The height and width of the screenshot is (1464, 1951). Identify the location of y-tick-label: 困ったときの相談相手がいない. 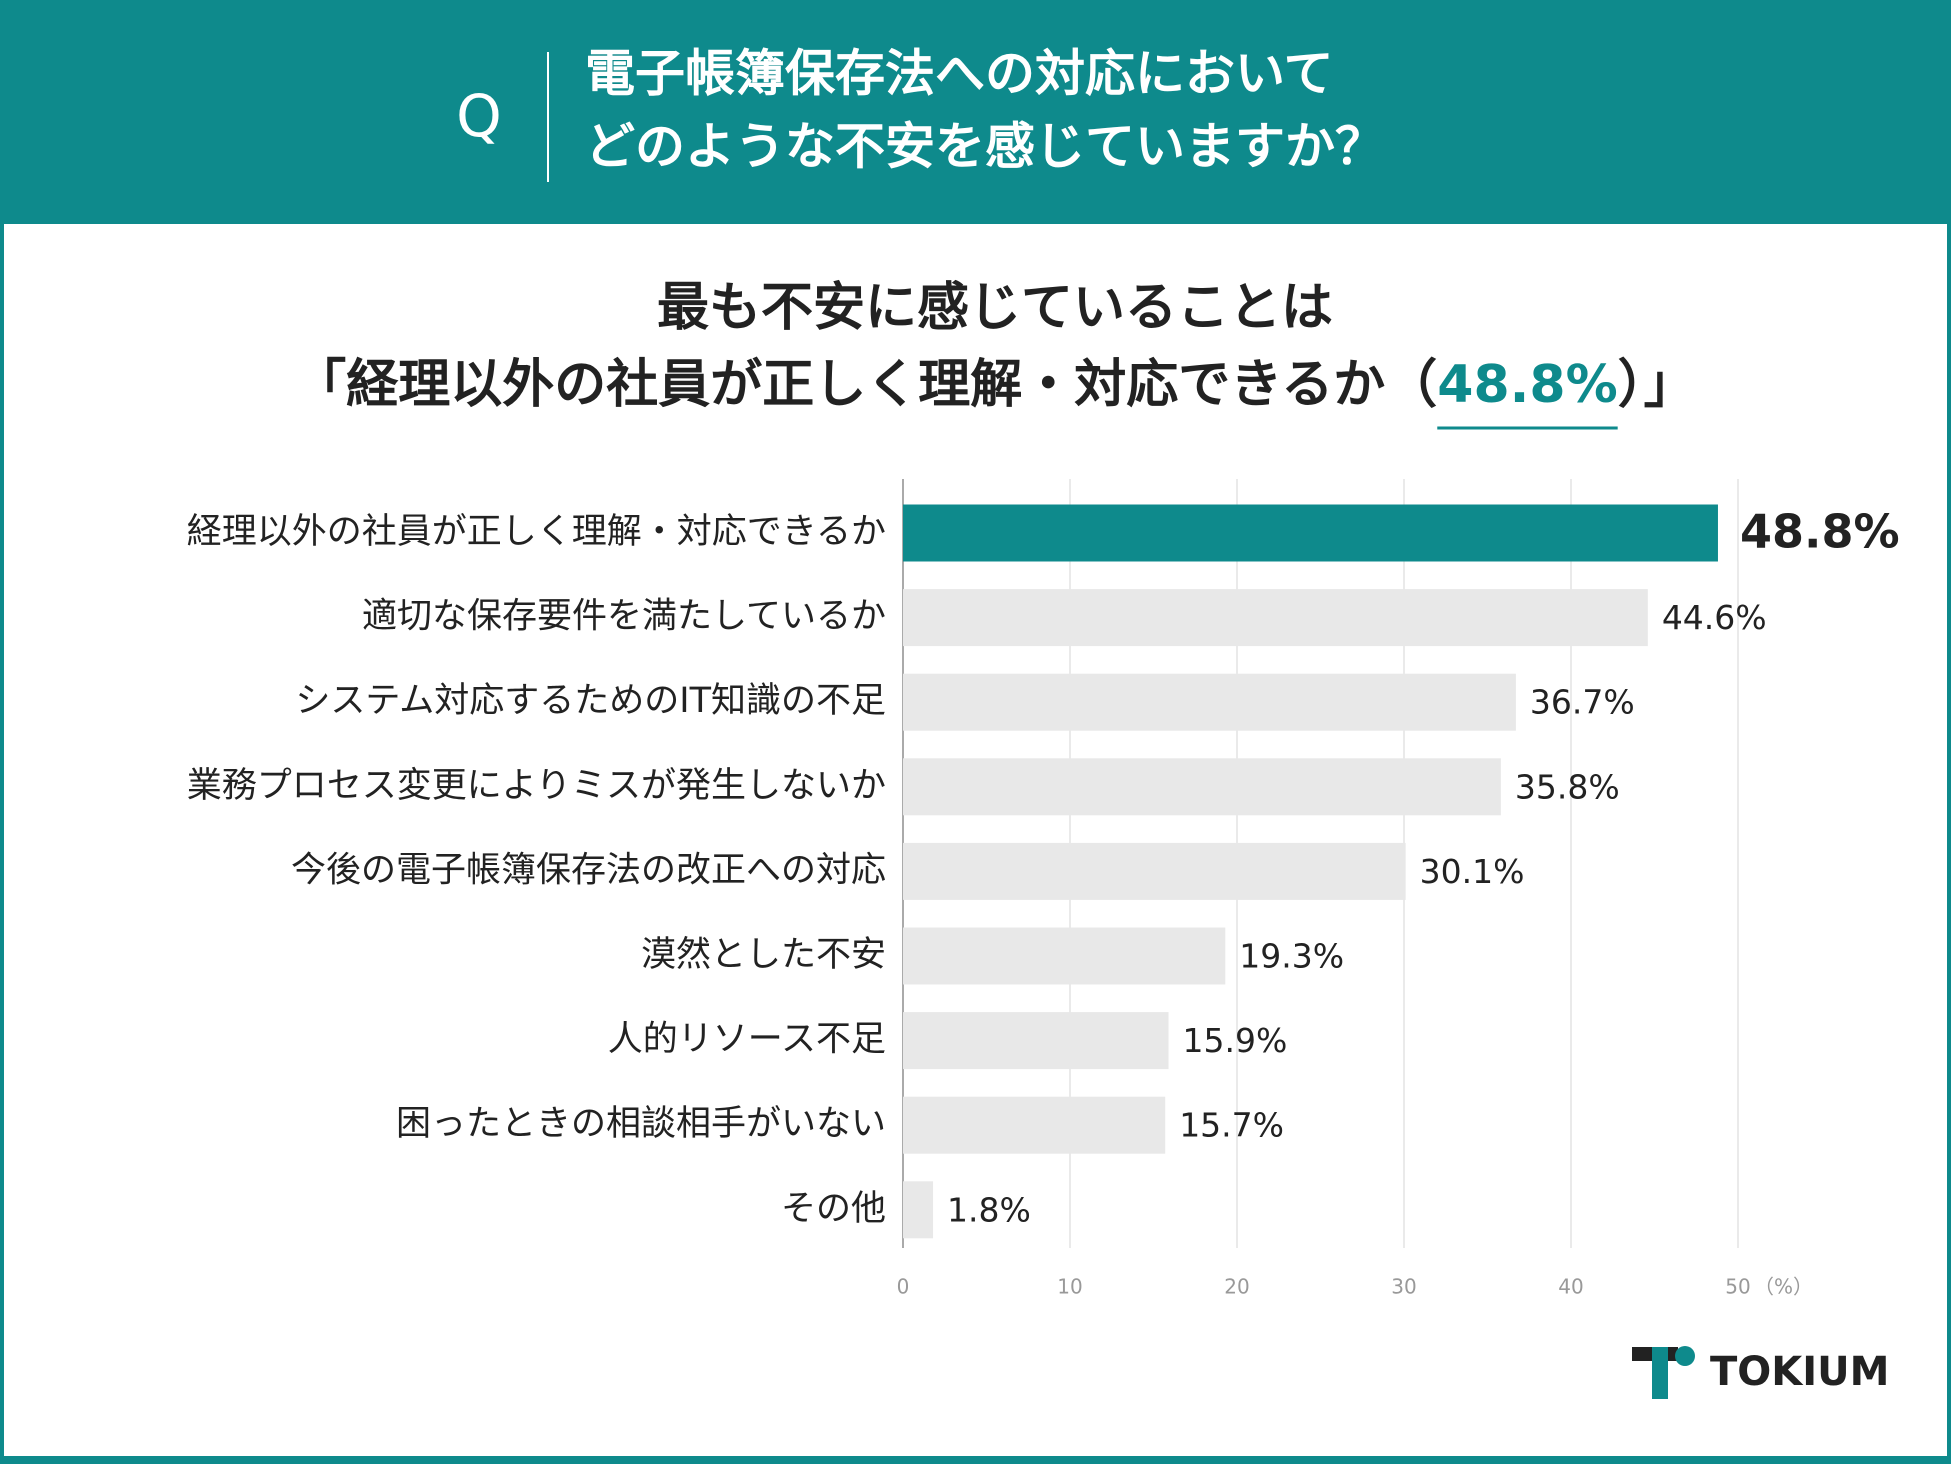
(641, 1124).